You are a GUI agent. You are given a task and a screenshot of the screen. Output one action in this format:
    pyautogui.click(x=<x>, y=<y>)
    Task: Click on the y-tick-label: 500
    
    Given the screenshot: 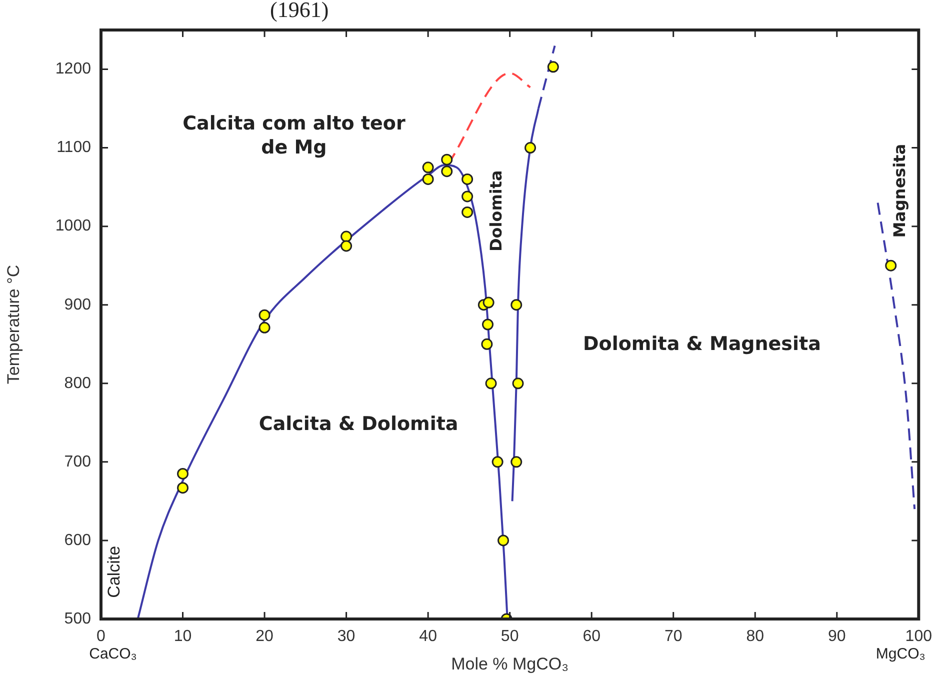 What is the action you would take?
    pyautogui.click(x=78, y=619)
    